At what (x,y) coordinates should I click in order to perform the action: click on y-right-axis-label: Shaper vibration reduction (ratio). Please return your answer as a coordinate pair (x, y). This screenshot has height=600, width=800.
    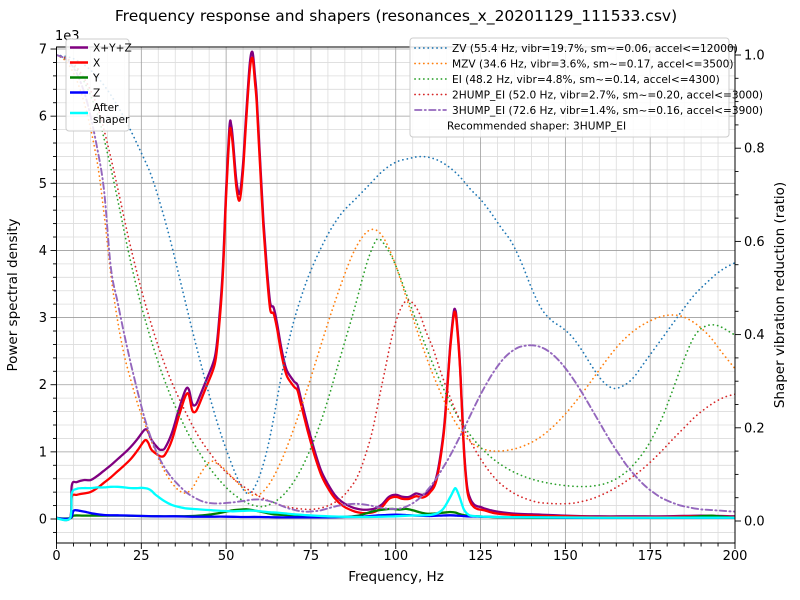
    Looking at the image, I should click on (780, 295).